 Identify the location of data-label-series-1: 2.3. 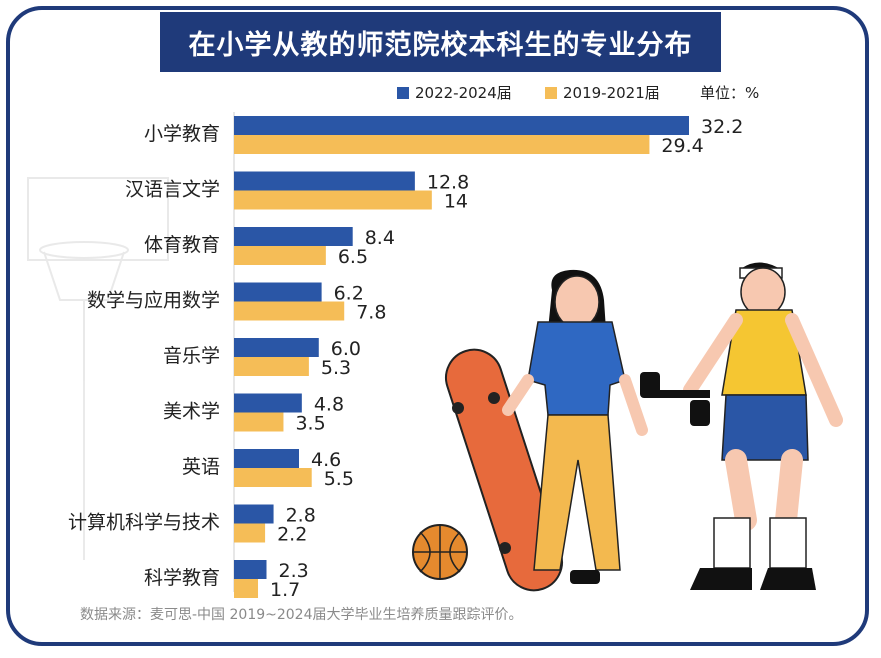
(294, 571).